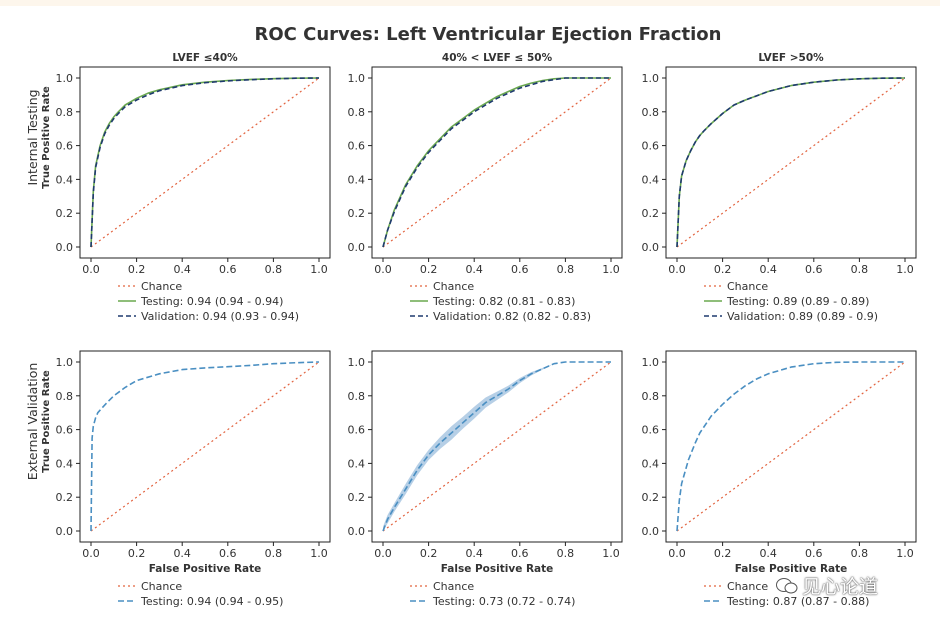 Image resolution: width=940 pixels, height=628 pixels. I want to click on legend-item: Validation: 0.89 (0.89 - 0.9), so click(791, 316).